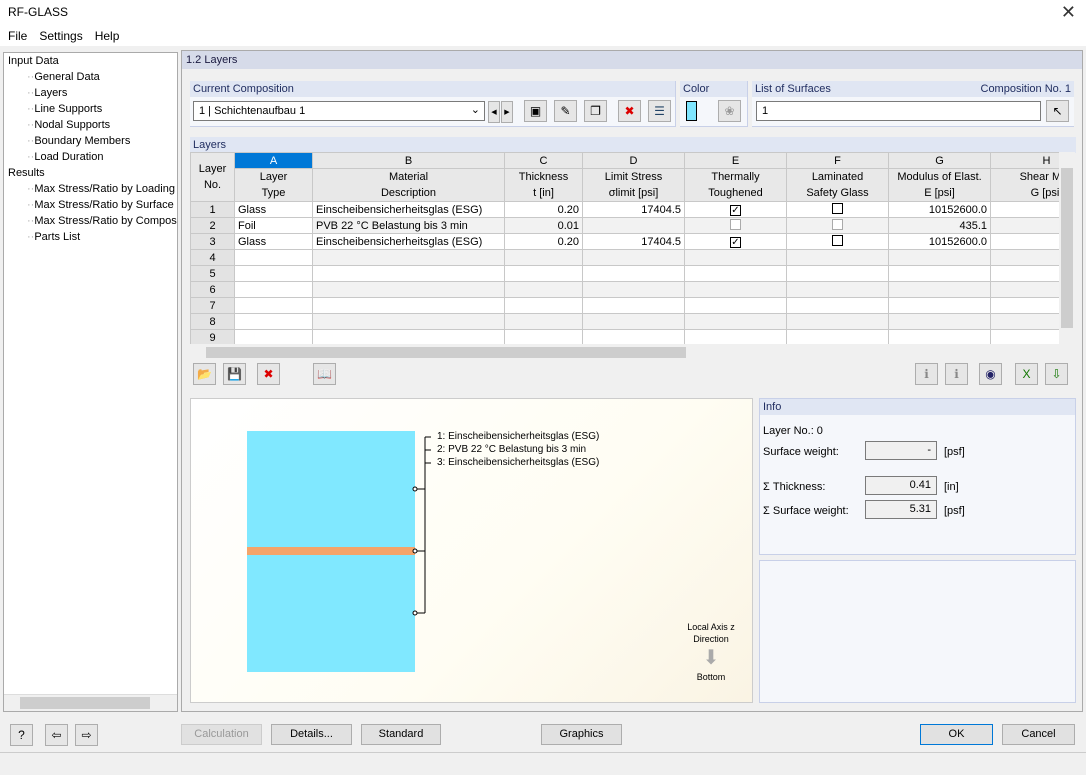  What do you see at coordinates (990, 374) in the screenshot?
I see `view-icon: ◉` at bounding box center [990, 374].